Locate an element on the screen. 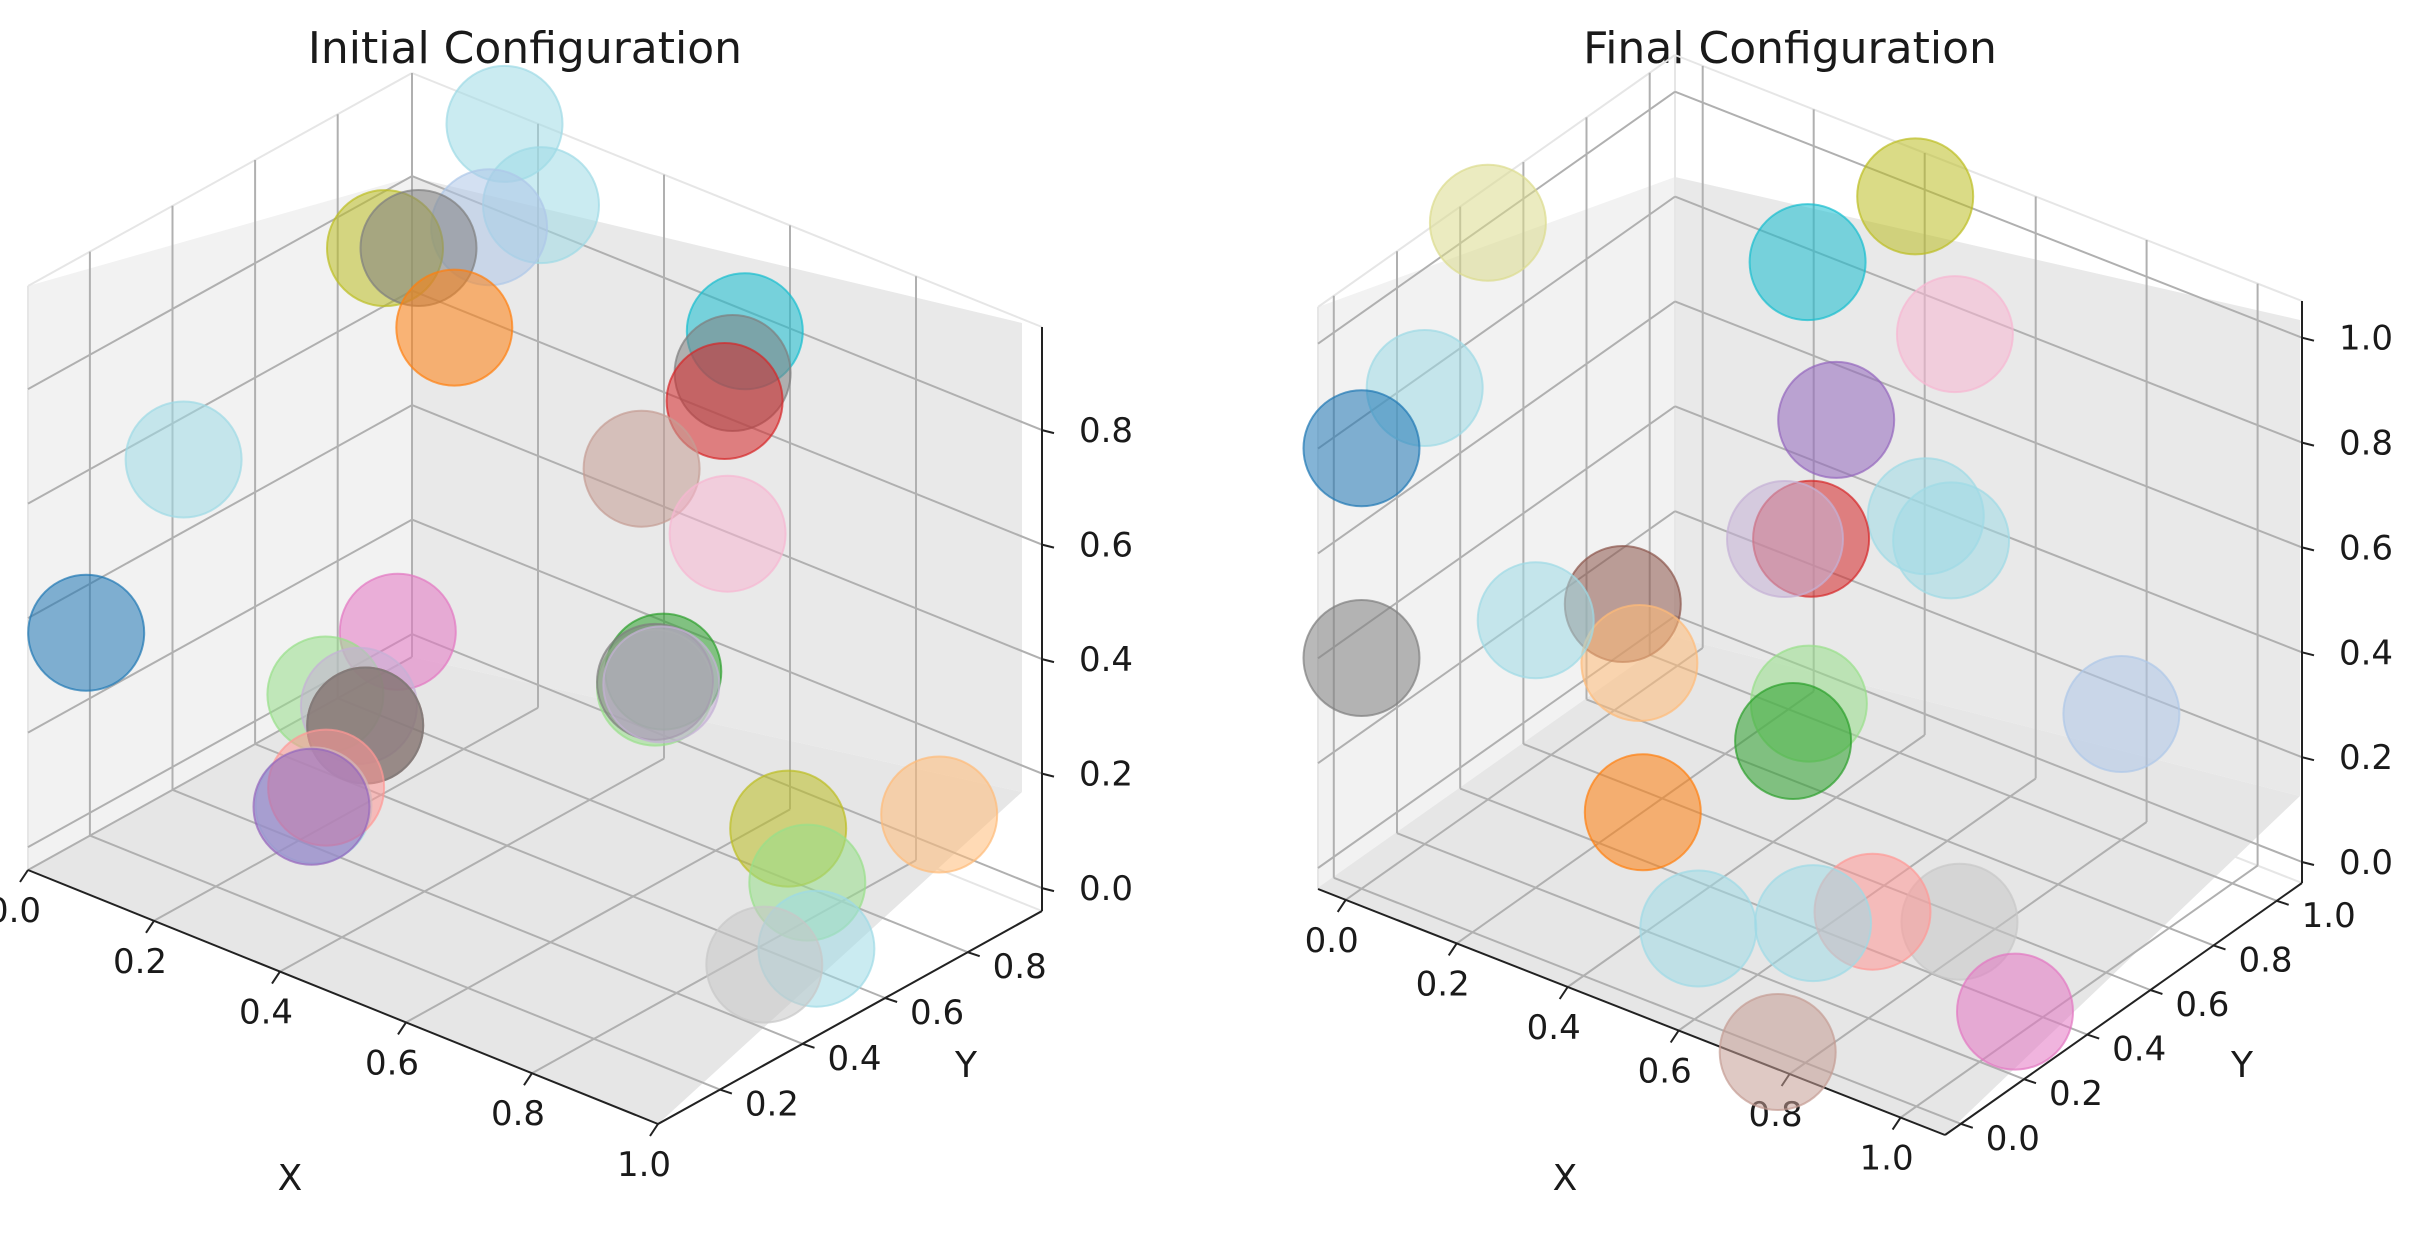 The image size is (2427, 1253). y-tick-label: 0.0 is located at coordinates (2013, 1139).